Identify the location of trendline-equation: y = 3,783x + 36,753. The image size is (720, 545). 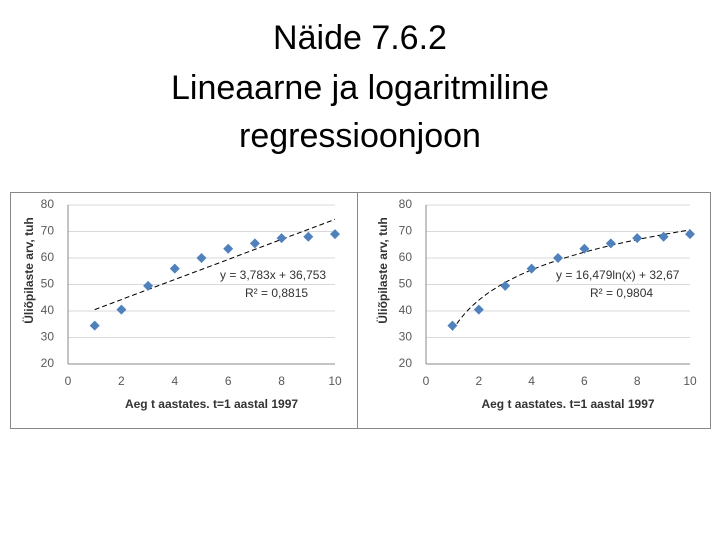
(273, 275).